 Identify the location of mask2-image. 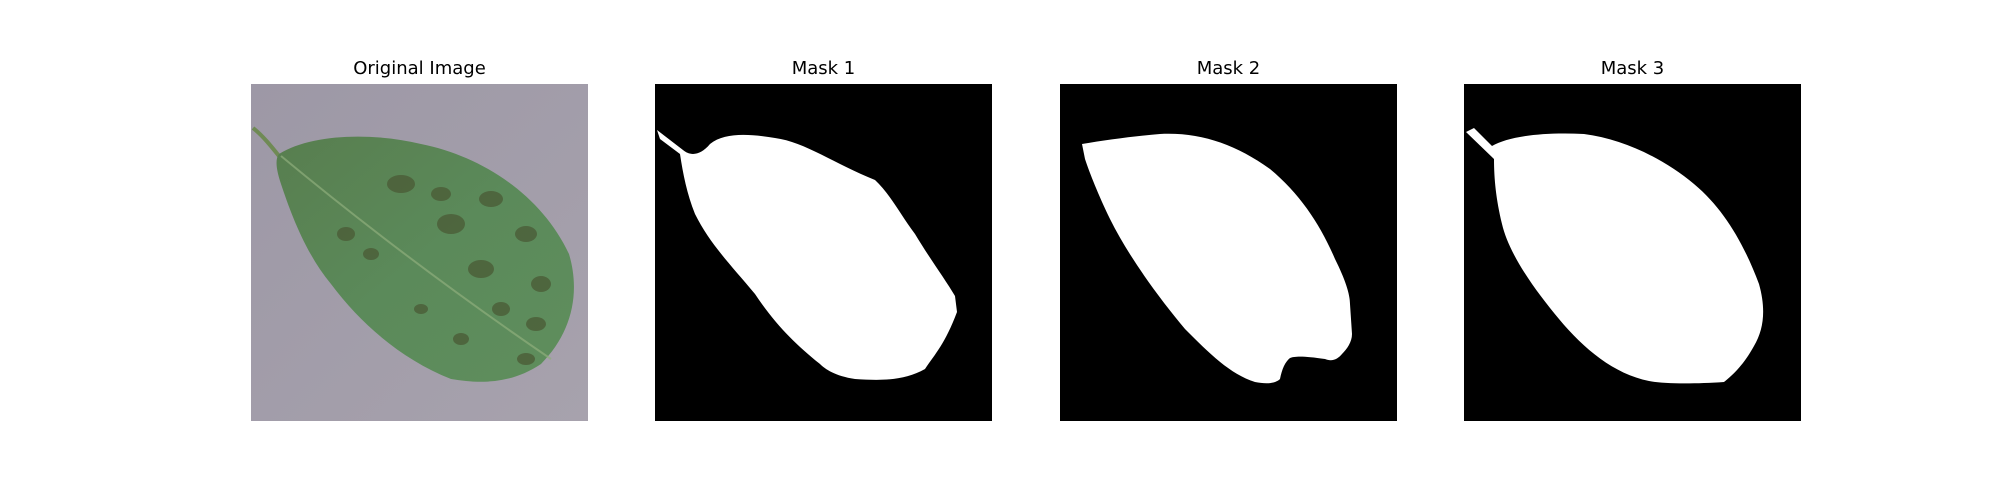
(1228, 252).